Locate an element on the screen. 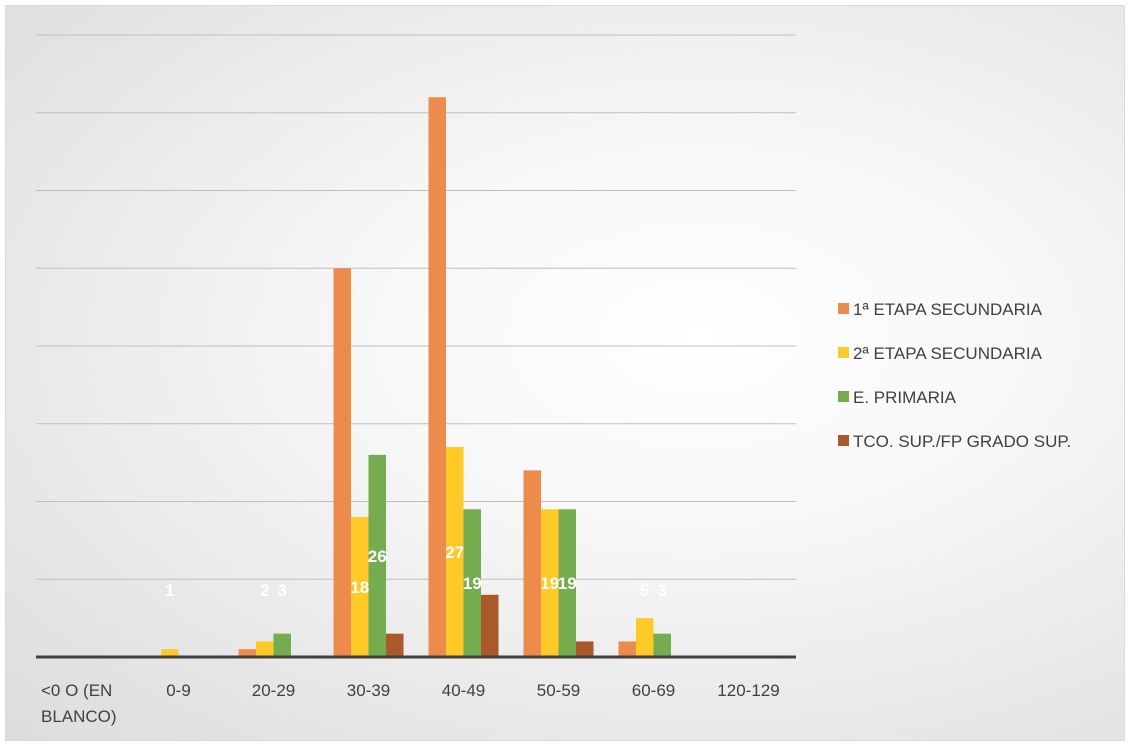 The height and width of the screenshot is (744, 1128). data-label: 18 is located at coordinates (359, 587).